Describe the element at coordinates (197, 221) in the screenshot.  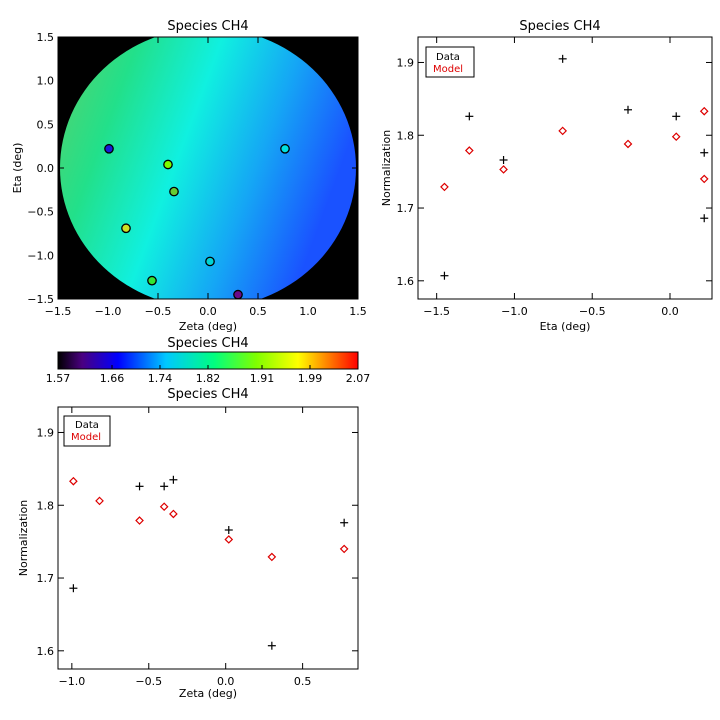
I see `map-points` at that location.